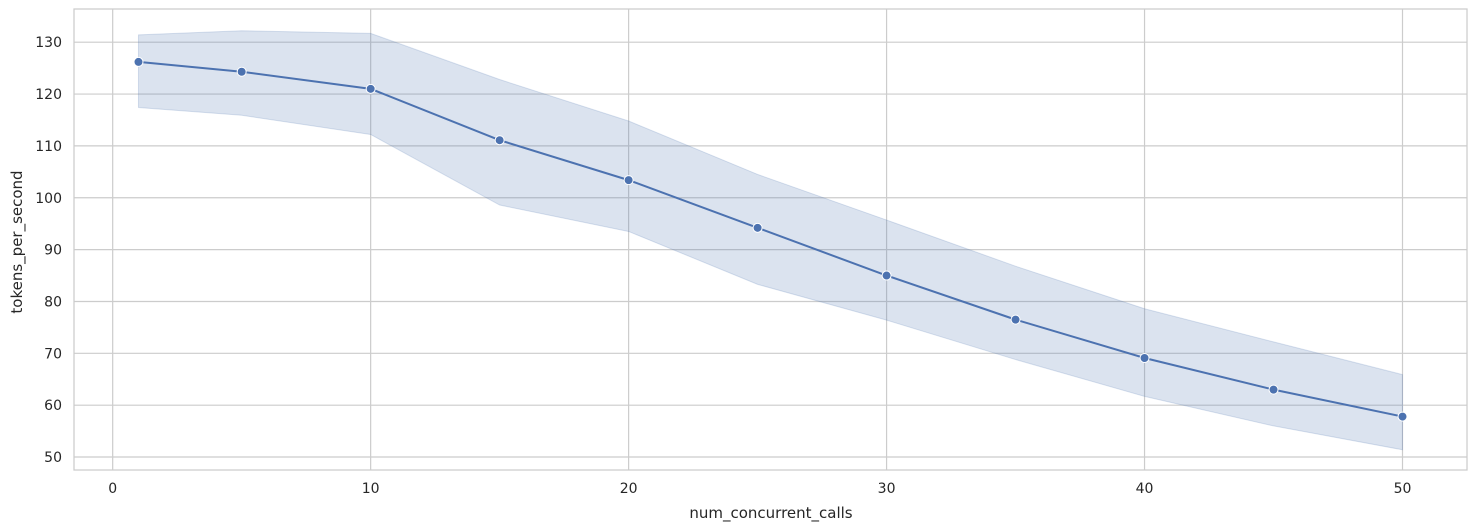 The image size is (1479, 531). I want to click on y-tick-label: 90, so click(53, 251).